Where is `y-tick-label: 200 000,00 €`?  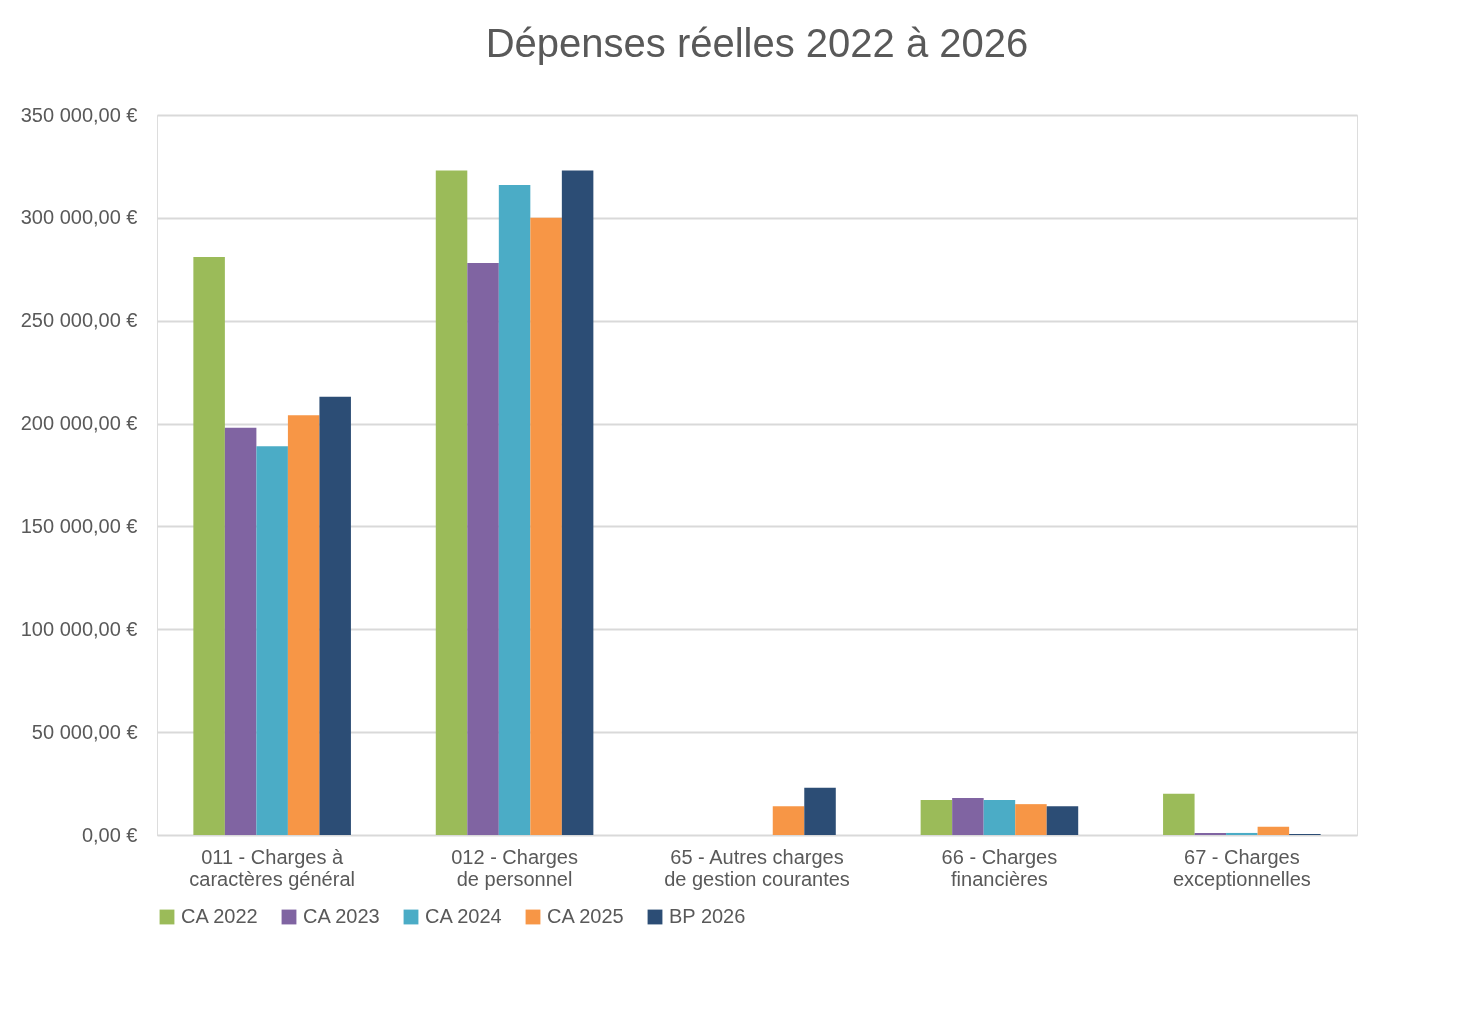
y-tick-label: 200 000,00 € is located at coordinates (79, 423).